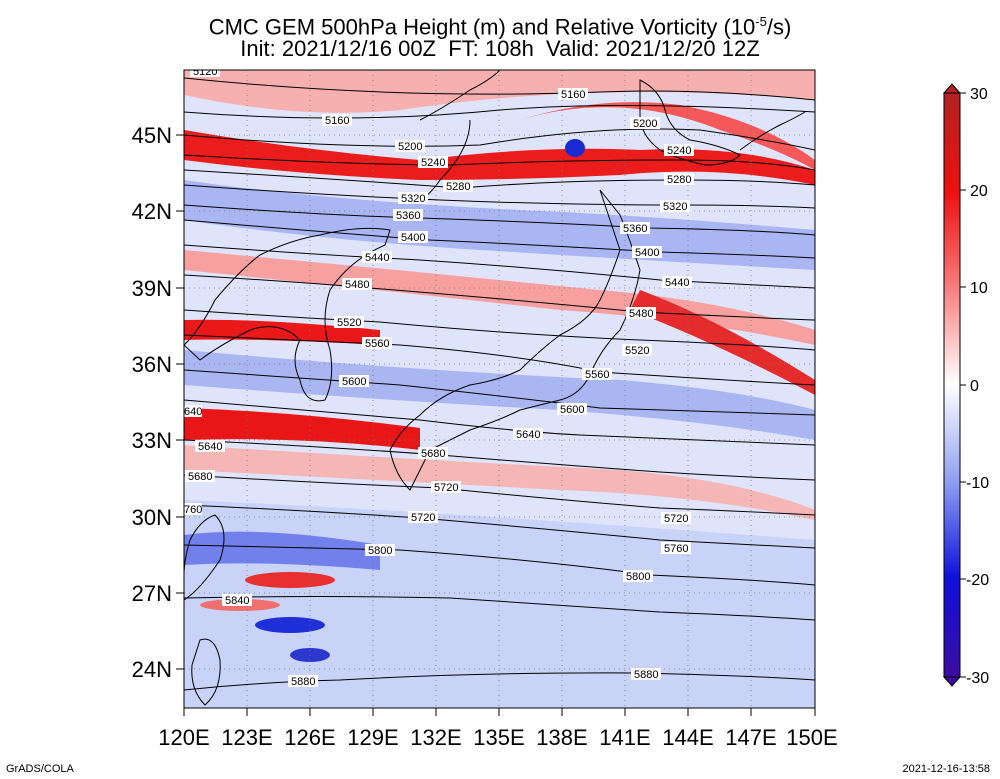  What do you see at coordinates (309, 737) in the screenshot?
I see `lon-label: 126E` at bounding box center [309, 737].